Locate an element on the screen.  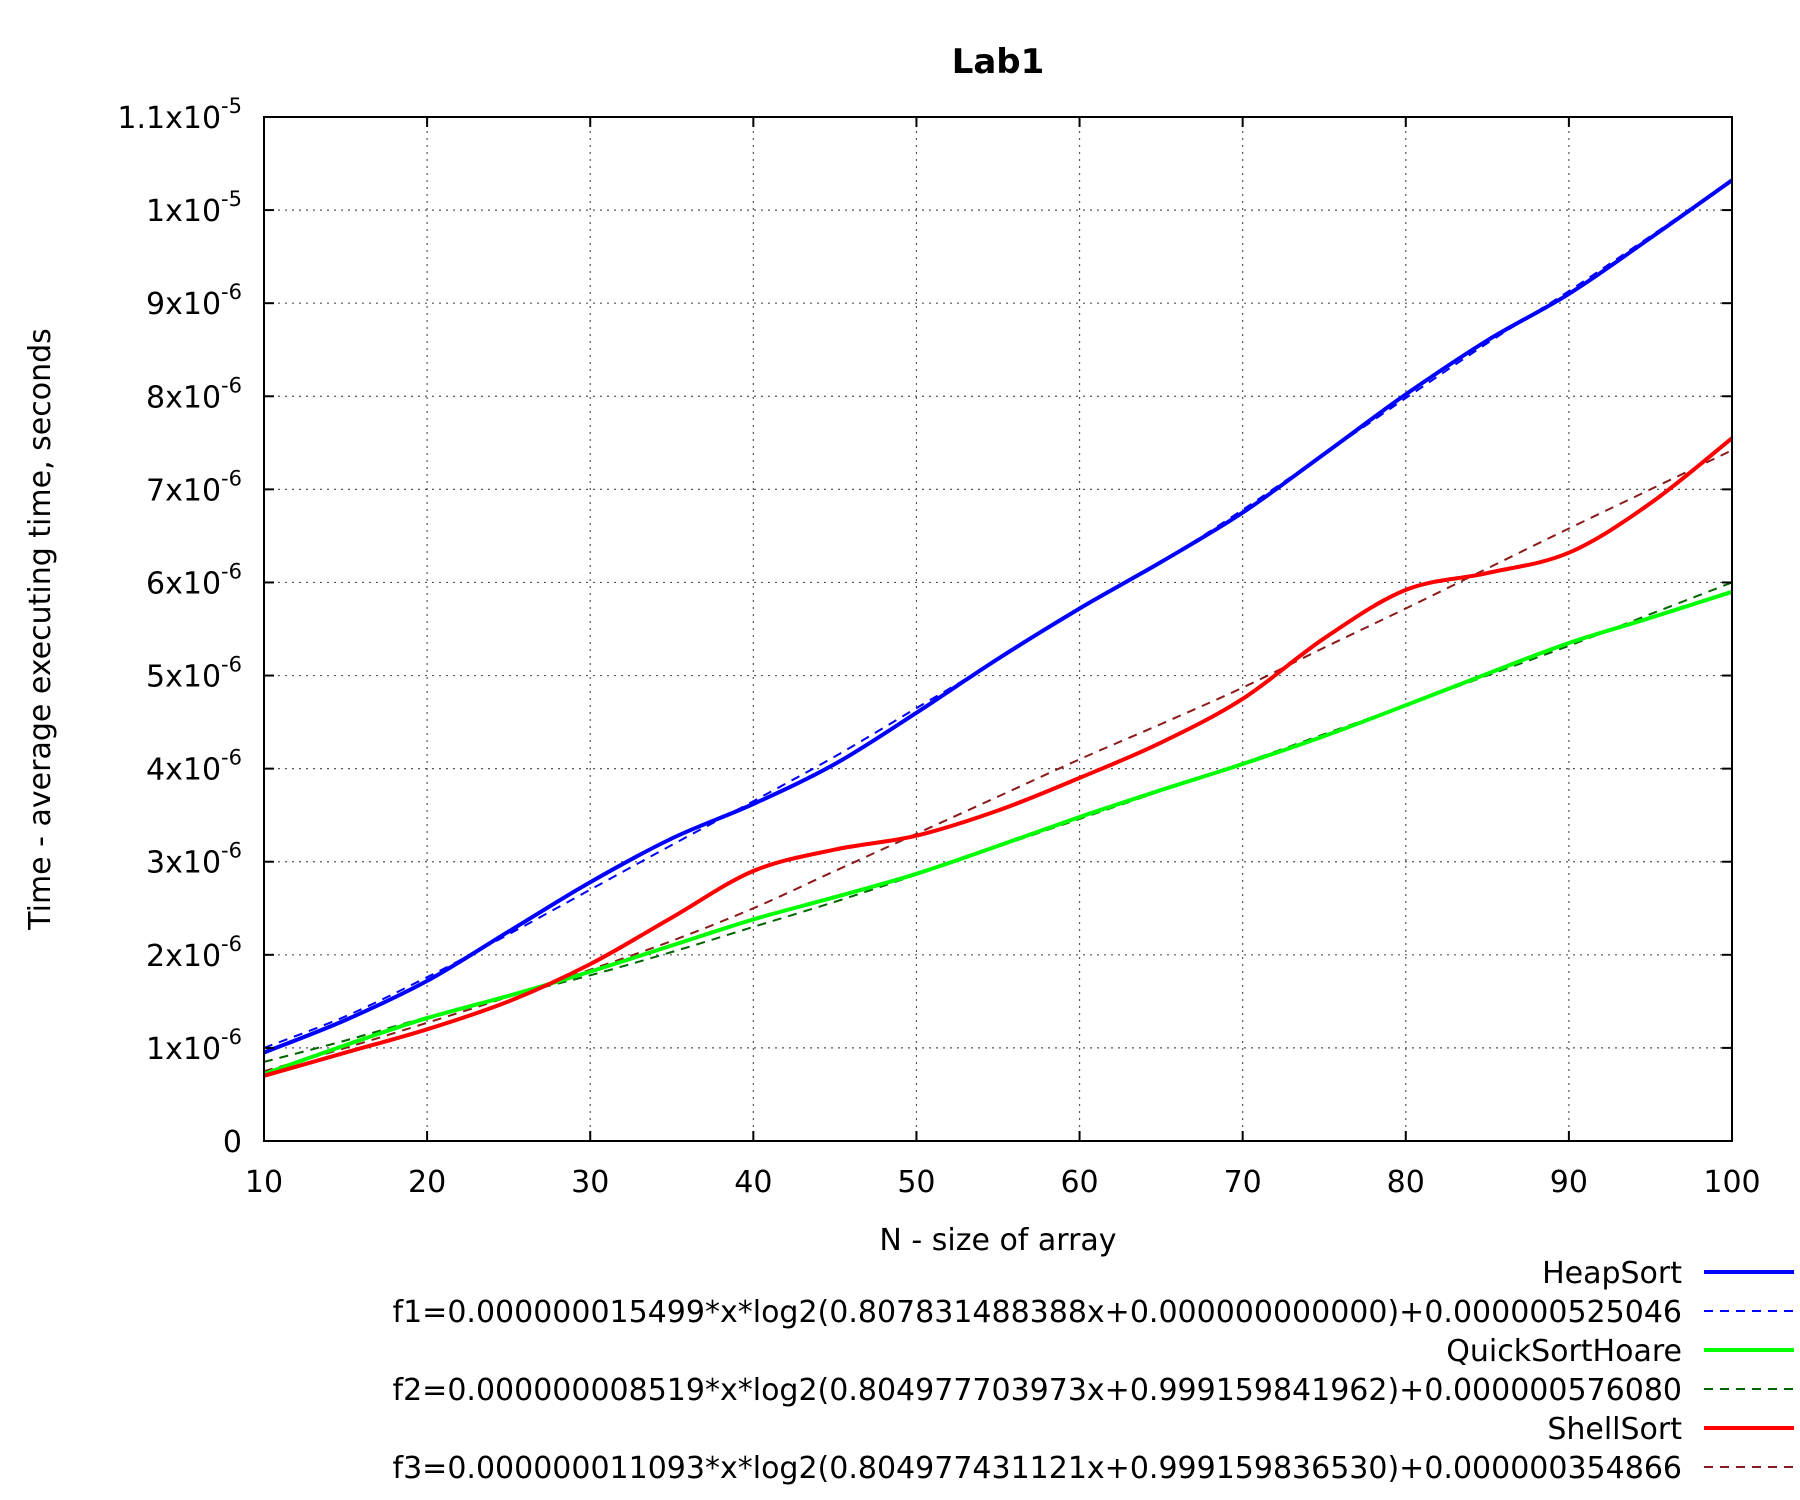
legend-label-4: ShellSort is located at coordinates (1614, 1429).